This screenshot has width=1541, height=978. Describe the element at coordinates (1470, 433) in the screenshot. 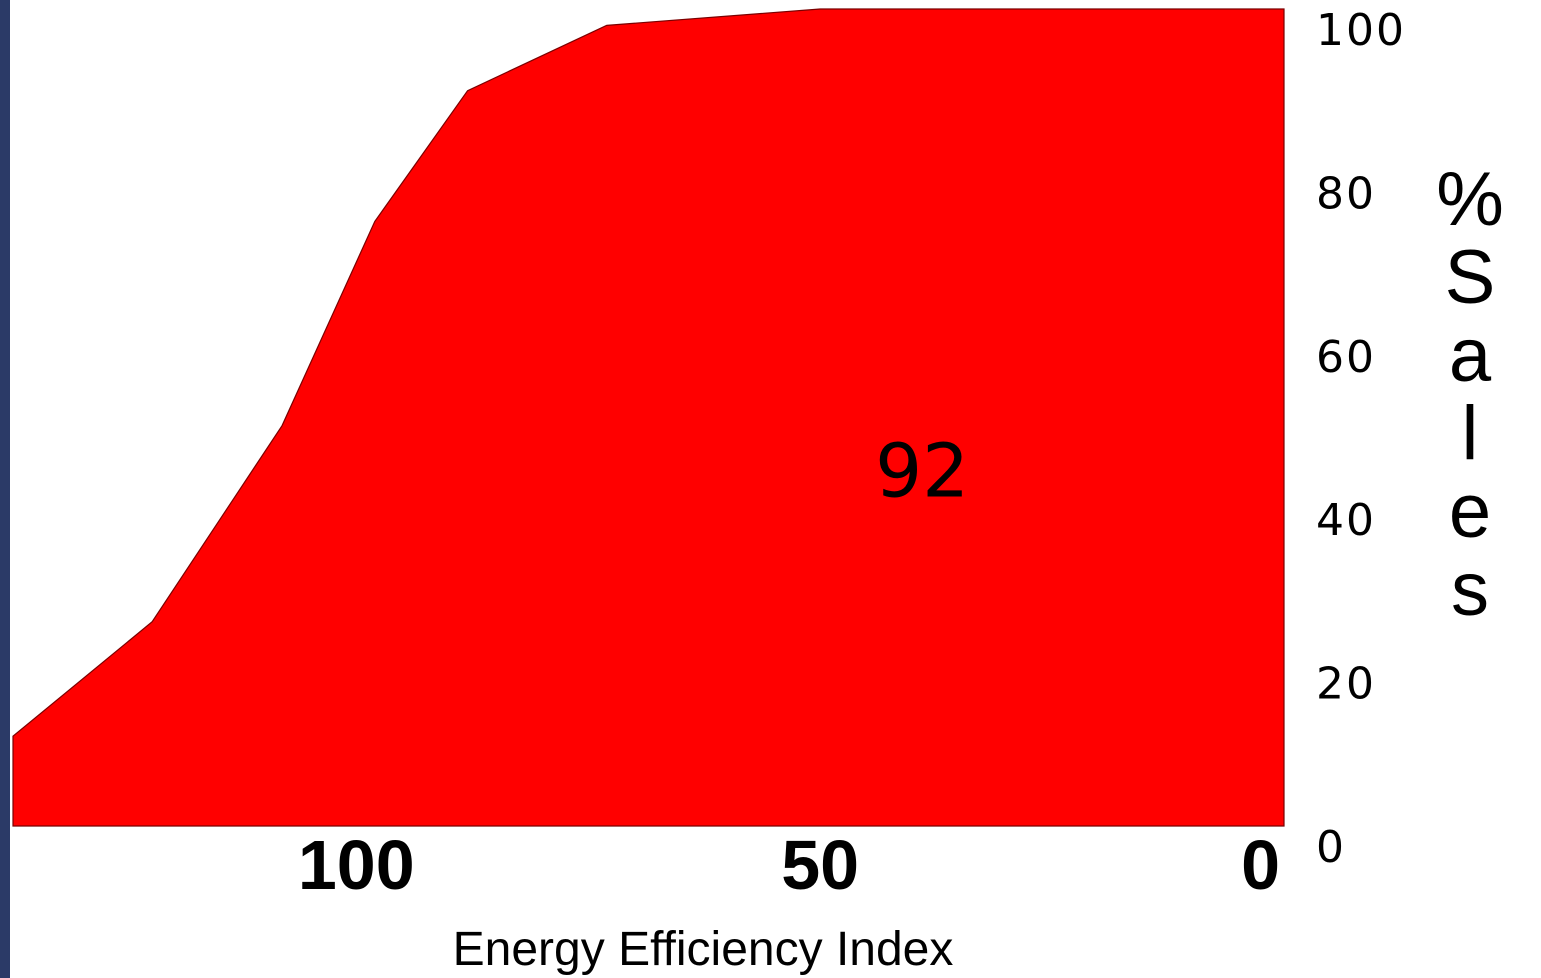

I see `y-axis-label-char: l` at that location.